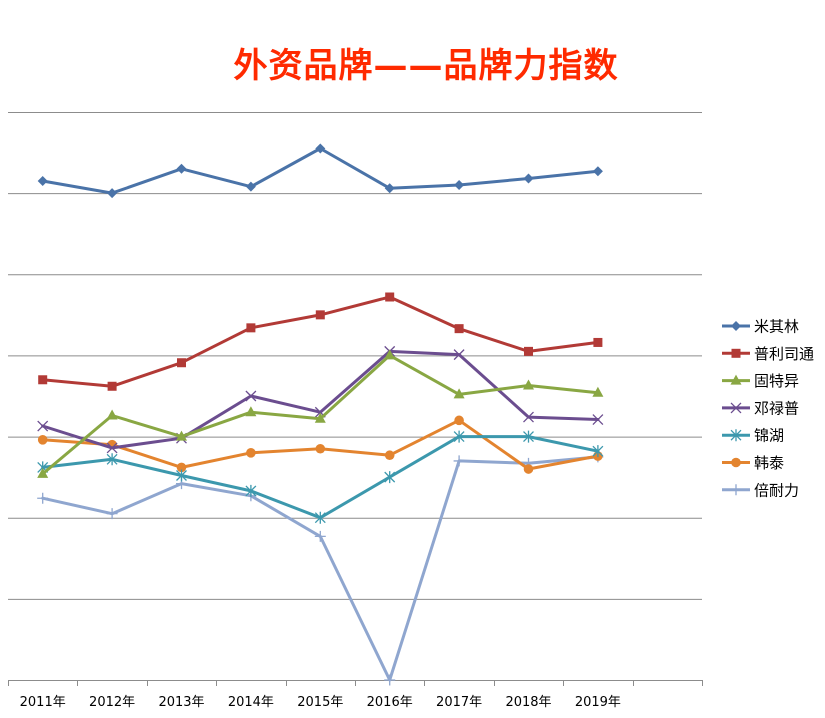 The height and width of the screenshot is (718, 825). I want to click on legend-entry: 锦湖, so click(753, 436).